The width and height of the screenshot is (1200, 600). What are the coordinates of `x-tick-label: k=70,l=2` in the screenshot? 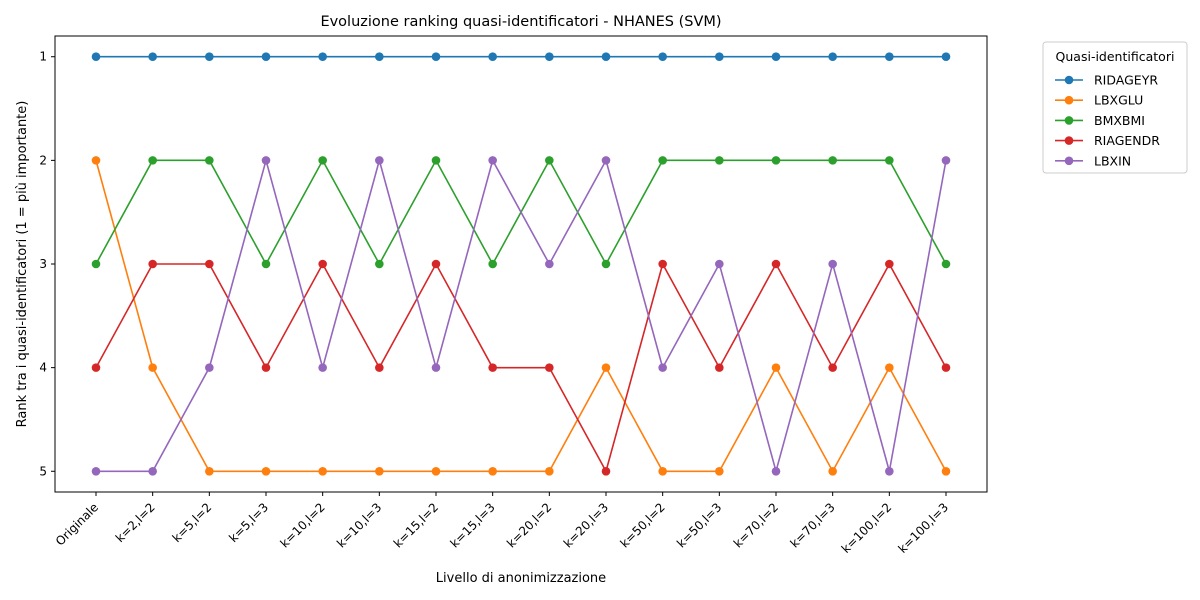 It's located at (756, 525).